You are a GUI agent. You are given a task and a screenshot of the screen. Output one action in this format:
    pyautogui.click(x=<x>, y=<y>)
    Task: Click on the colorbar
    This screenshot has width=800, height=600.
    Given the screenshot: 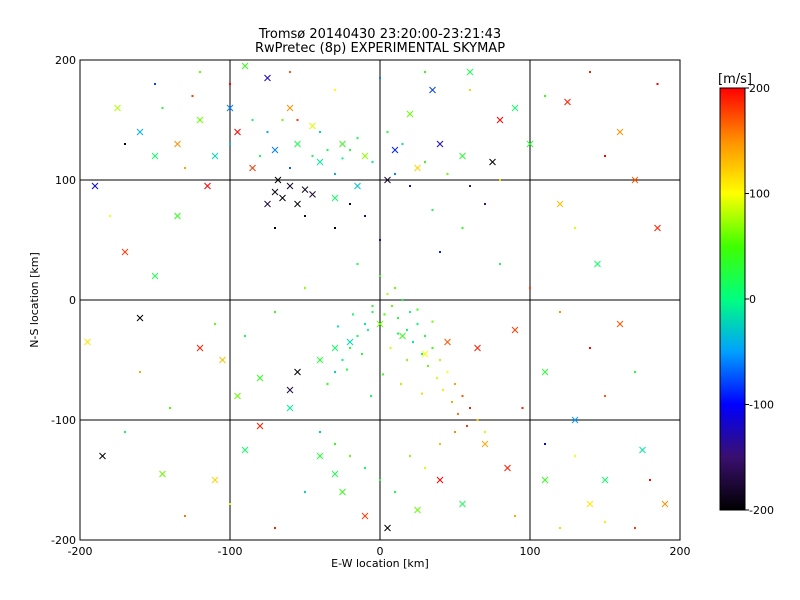 What is the action you would take?
    pyautogui.click(x=732, y=299)
    